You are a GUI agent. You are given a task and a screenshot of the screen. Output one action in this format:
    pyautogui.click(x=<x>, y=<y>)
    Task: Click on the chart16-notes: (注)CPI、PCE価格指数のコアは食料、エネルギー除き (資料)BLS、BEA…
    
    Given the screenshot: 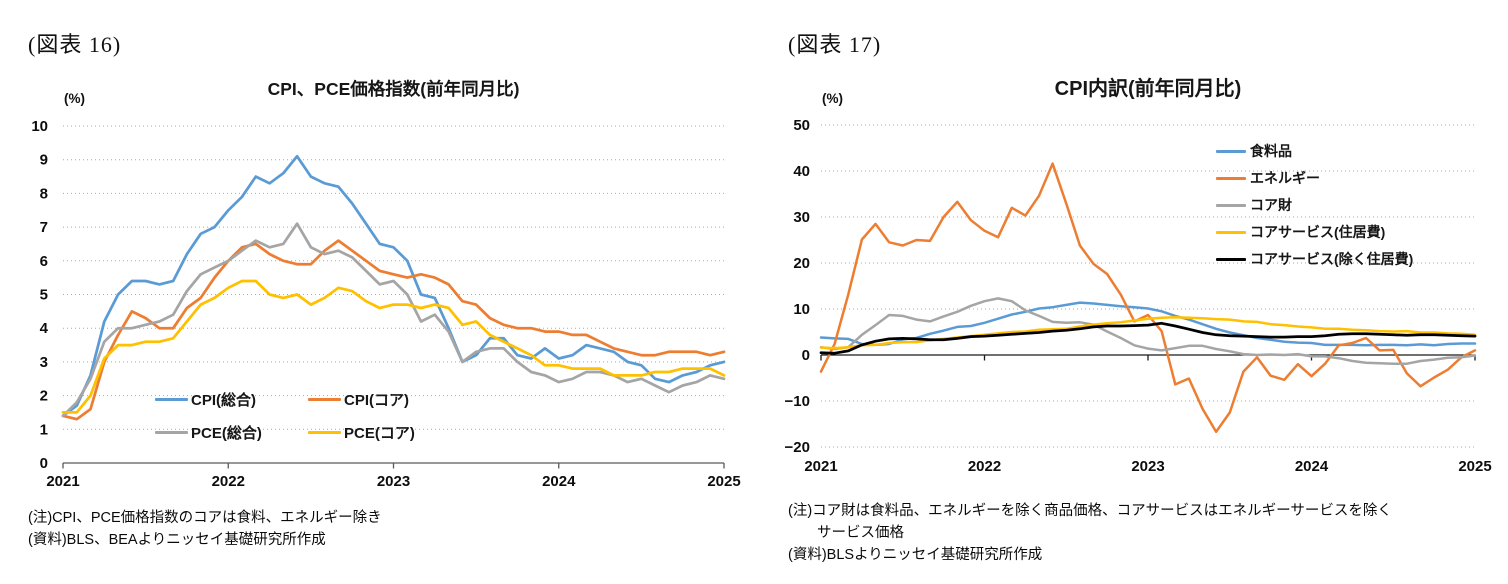 What is the action you would take?
    pyautogui.click(x=268, y=529)
    